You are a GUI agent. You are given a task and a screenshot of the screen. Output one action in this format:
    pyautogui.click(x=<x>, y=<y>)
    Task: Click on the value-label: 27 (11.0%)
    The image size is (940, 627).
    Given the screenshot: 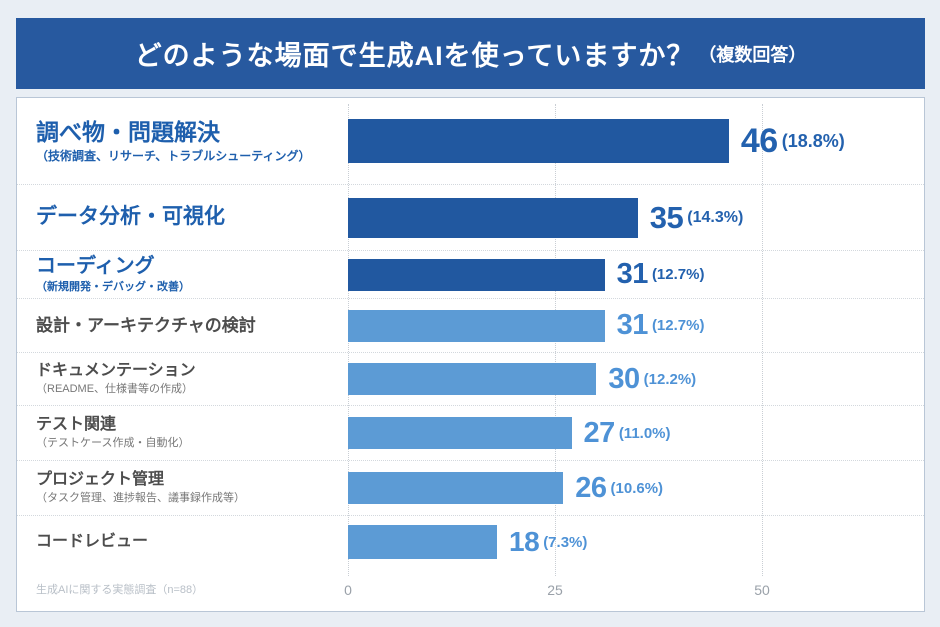 What is the action you would take?
    pyautogui.click(x=627, y=433)
    